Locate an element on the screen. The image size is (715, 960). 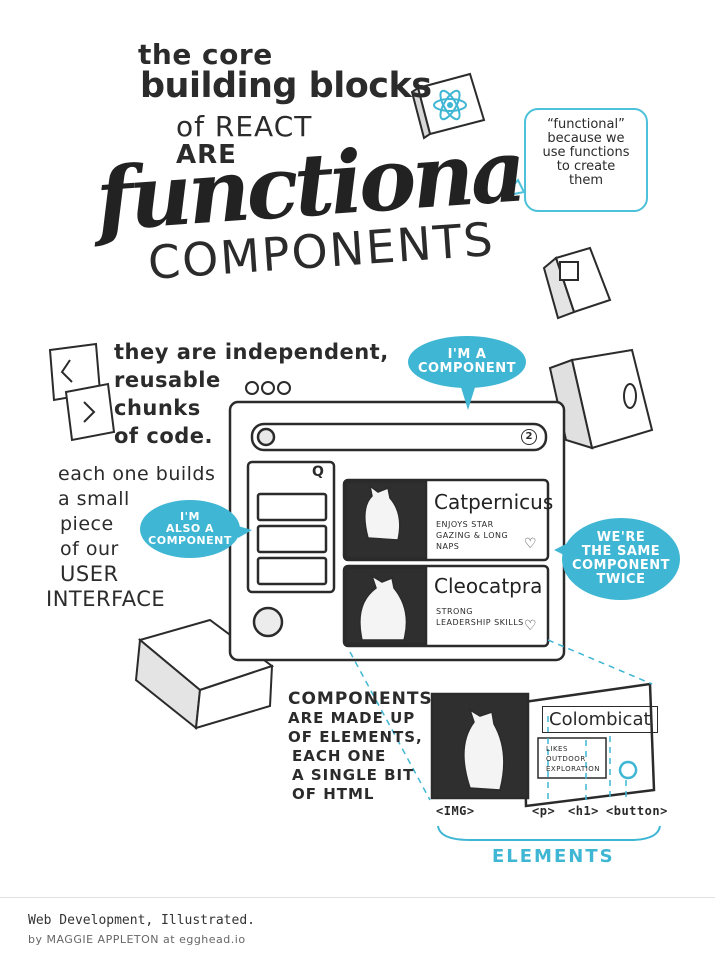
component-bubble: I'M A COMPONENT is located at coordinates (467, 362).